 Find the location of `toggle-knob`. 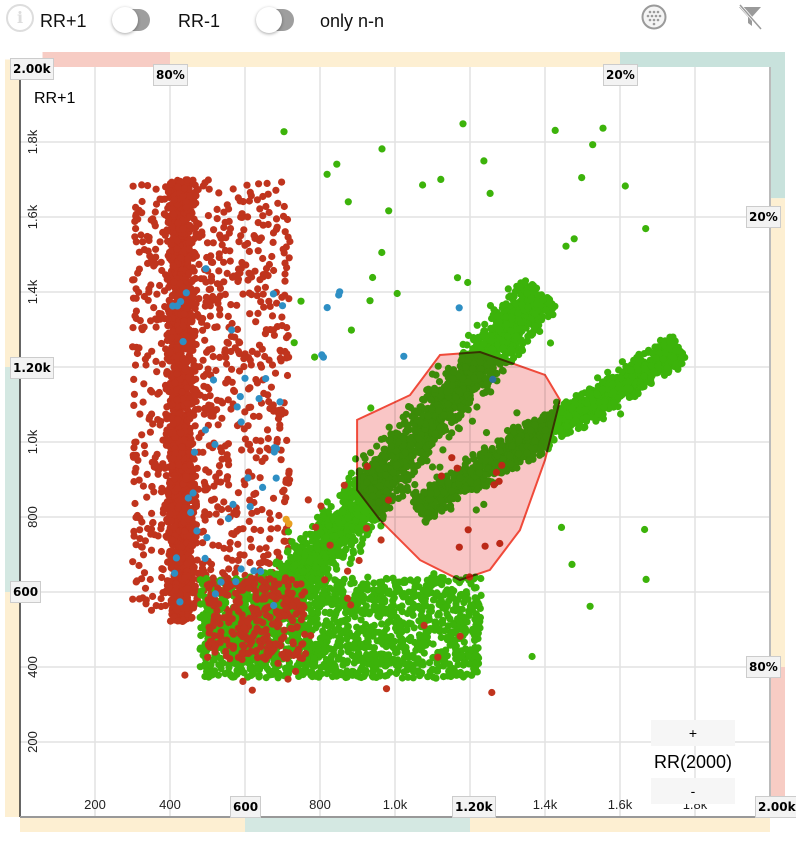

toggle-knob is located at coordinates (125, 20).